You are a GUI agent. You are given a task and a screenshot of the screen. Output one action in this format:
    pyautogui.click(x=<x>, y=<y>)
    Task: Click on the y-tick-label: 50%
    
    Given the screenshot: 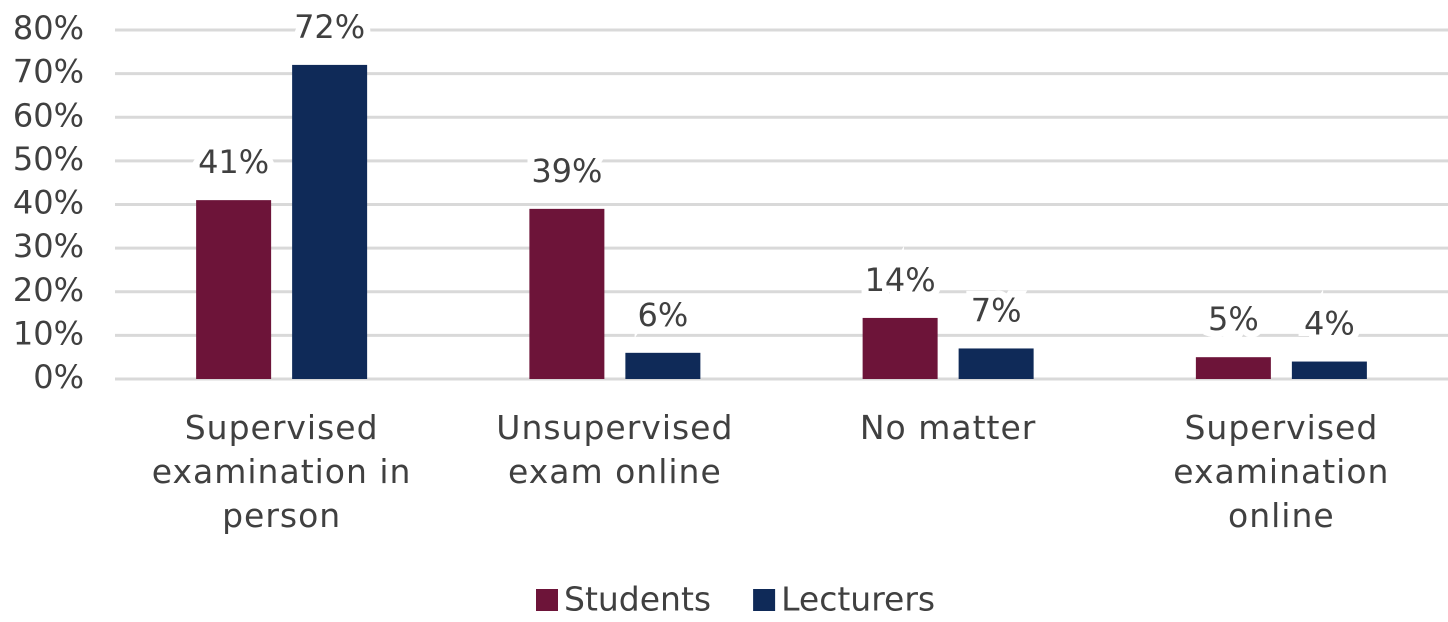 What is the action you would take?
    pyautogui.click(x=48, y=159)
    